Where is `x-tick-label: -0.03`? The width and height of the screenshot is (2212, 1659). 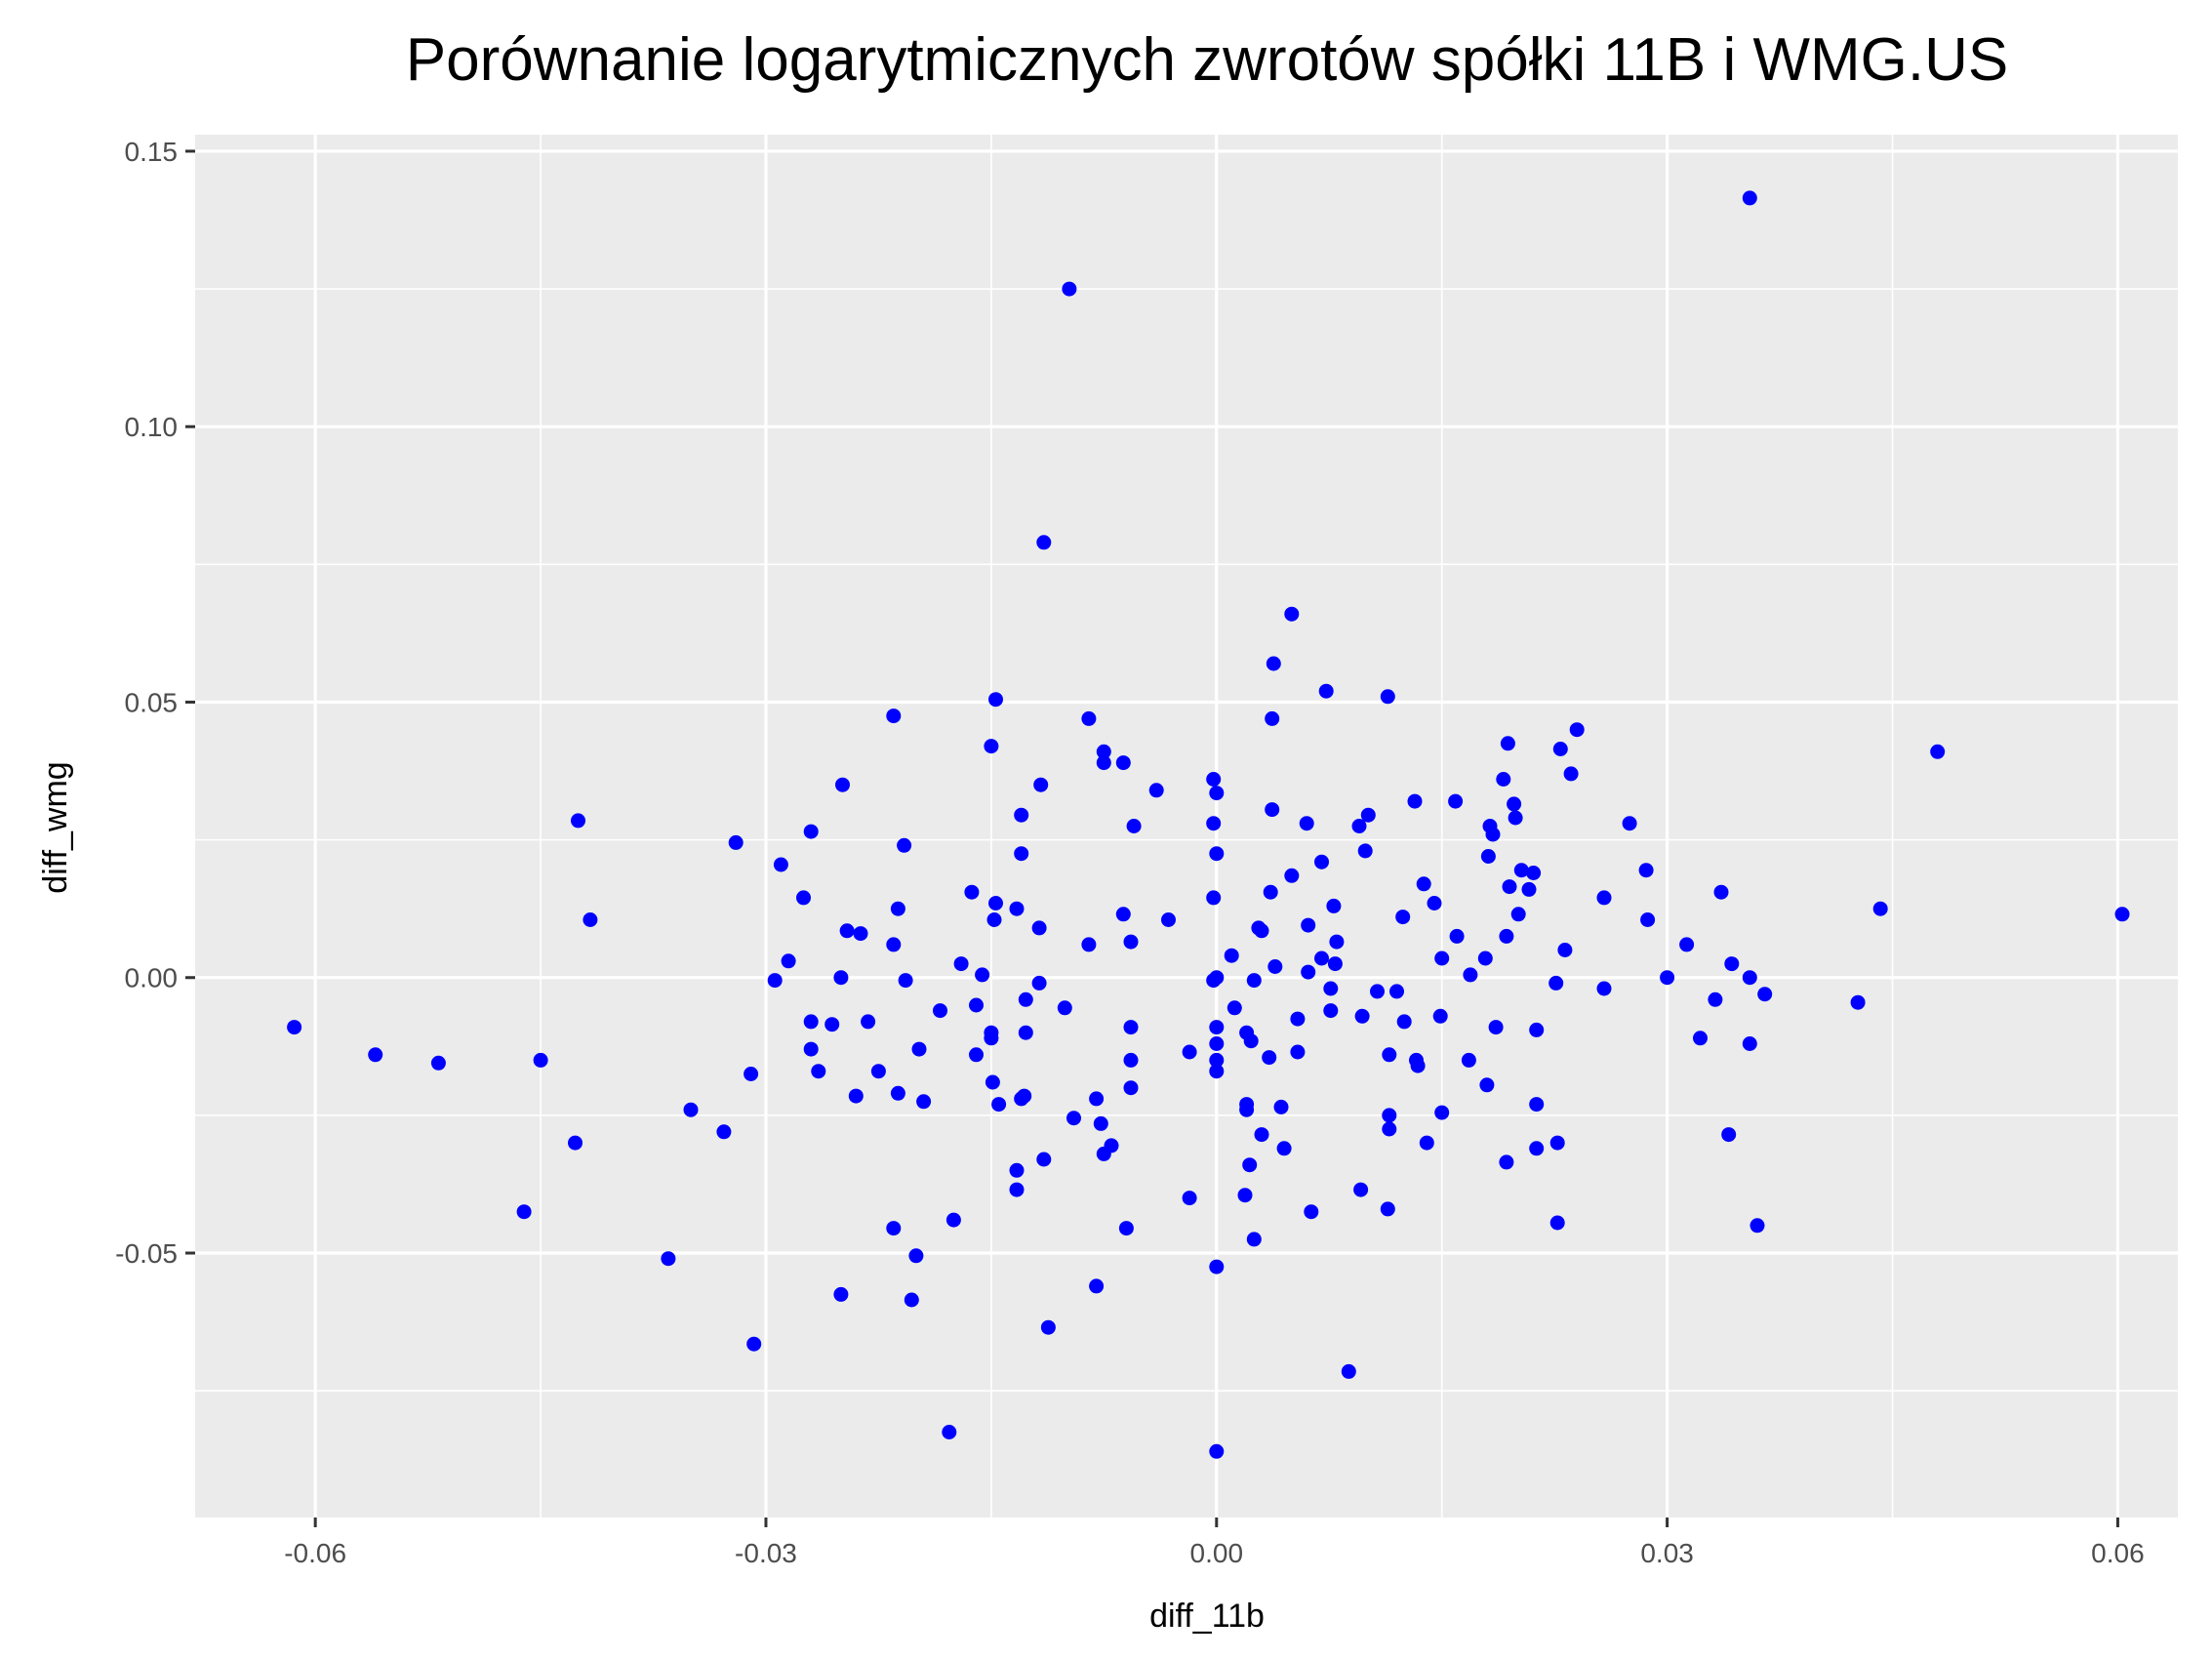 x-tick-label: -0.03 is located at coordinates (766, 1553).